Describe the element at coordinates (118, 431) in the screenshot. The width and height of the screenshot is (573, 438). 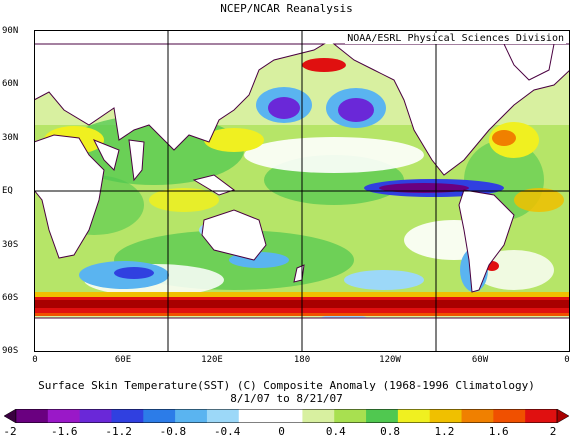
I see `colorbar-tick-label: -1.2` at that location.